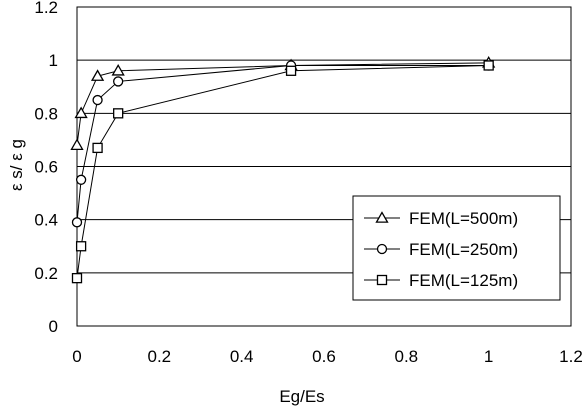 This screenshot has height=412, width=584. Describe the element at coordinates (463, 218) in the screenshot. I see `legend-label: FEM(L=500m)` at that location.